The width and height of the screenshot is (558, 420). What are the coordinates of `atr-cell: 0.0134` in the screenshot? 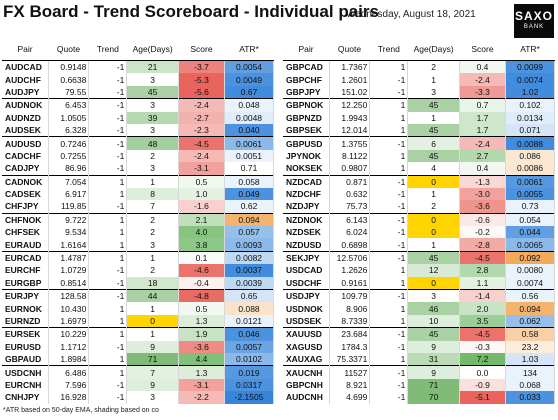 It's located at (530, 117).